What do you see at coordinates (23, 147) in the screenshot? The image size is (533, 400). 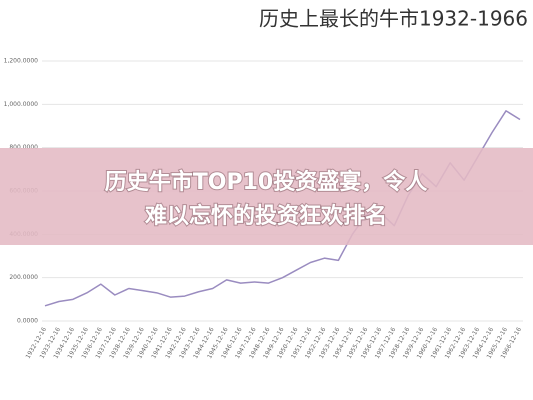 I see `y-tick-label: 800.0000` at bounding box center [23, 147].